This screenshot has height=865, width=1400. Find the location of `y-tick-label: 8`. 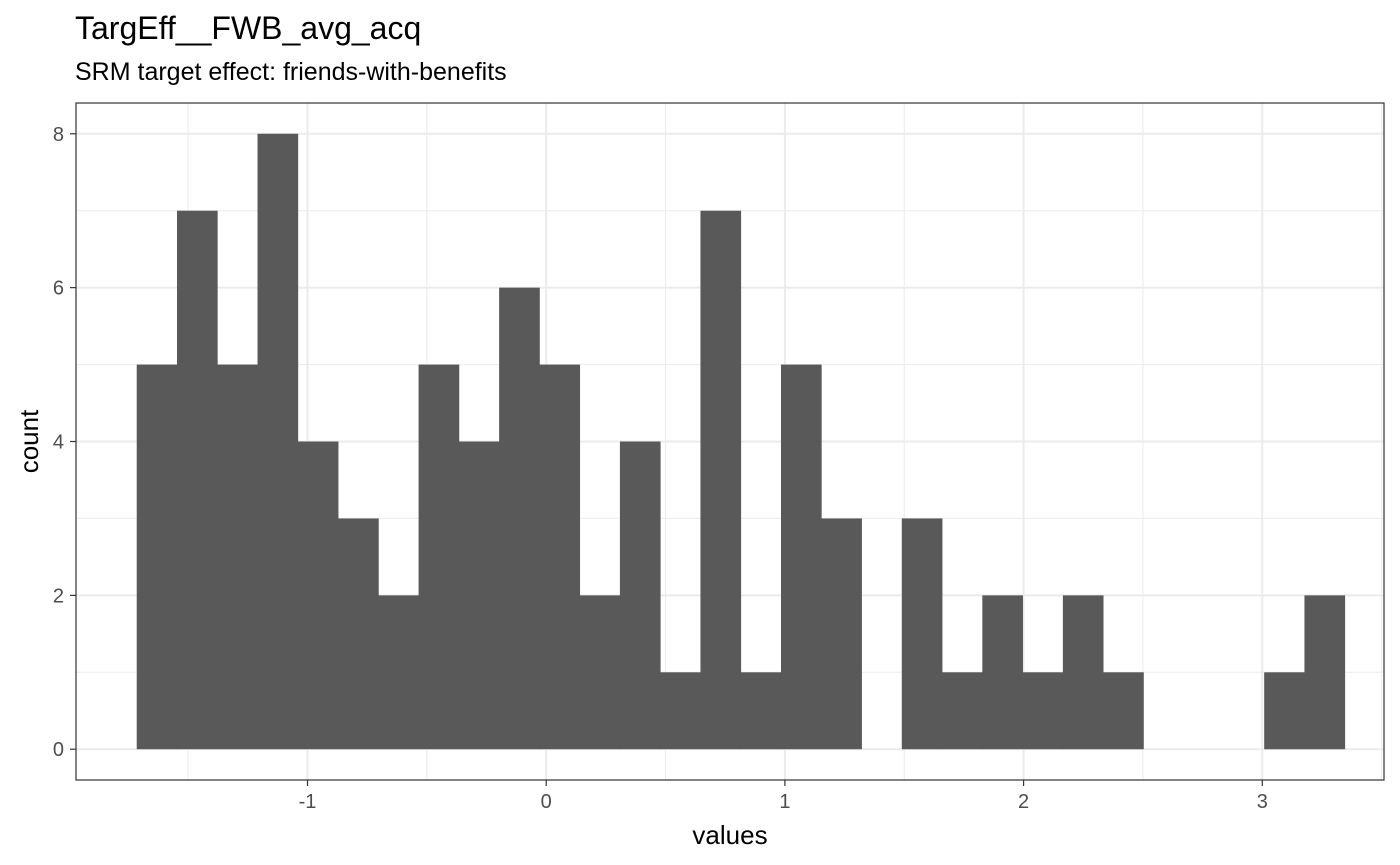

y-tick-label: 8 is located at coordinates (58, 135).